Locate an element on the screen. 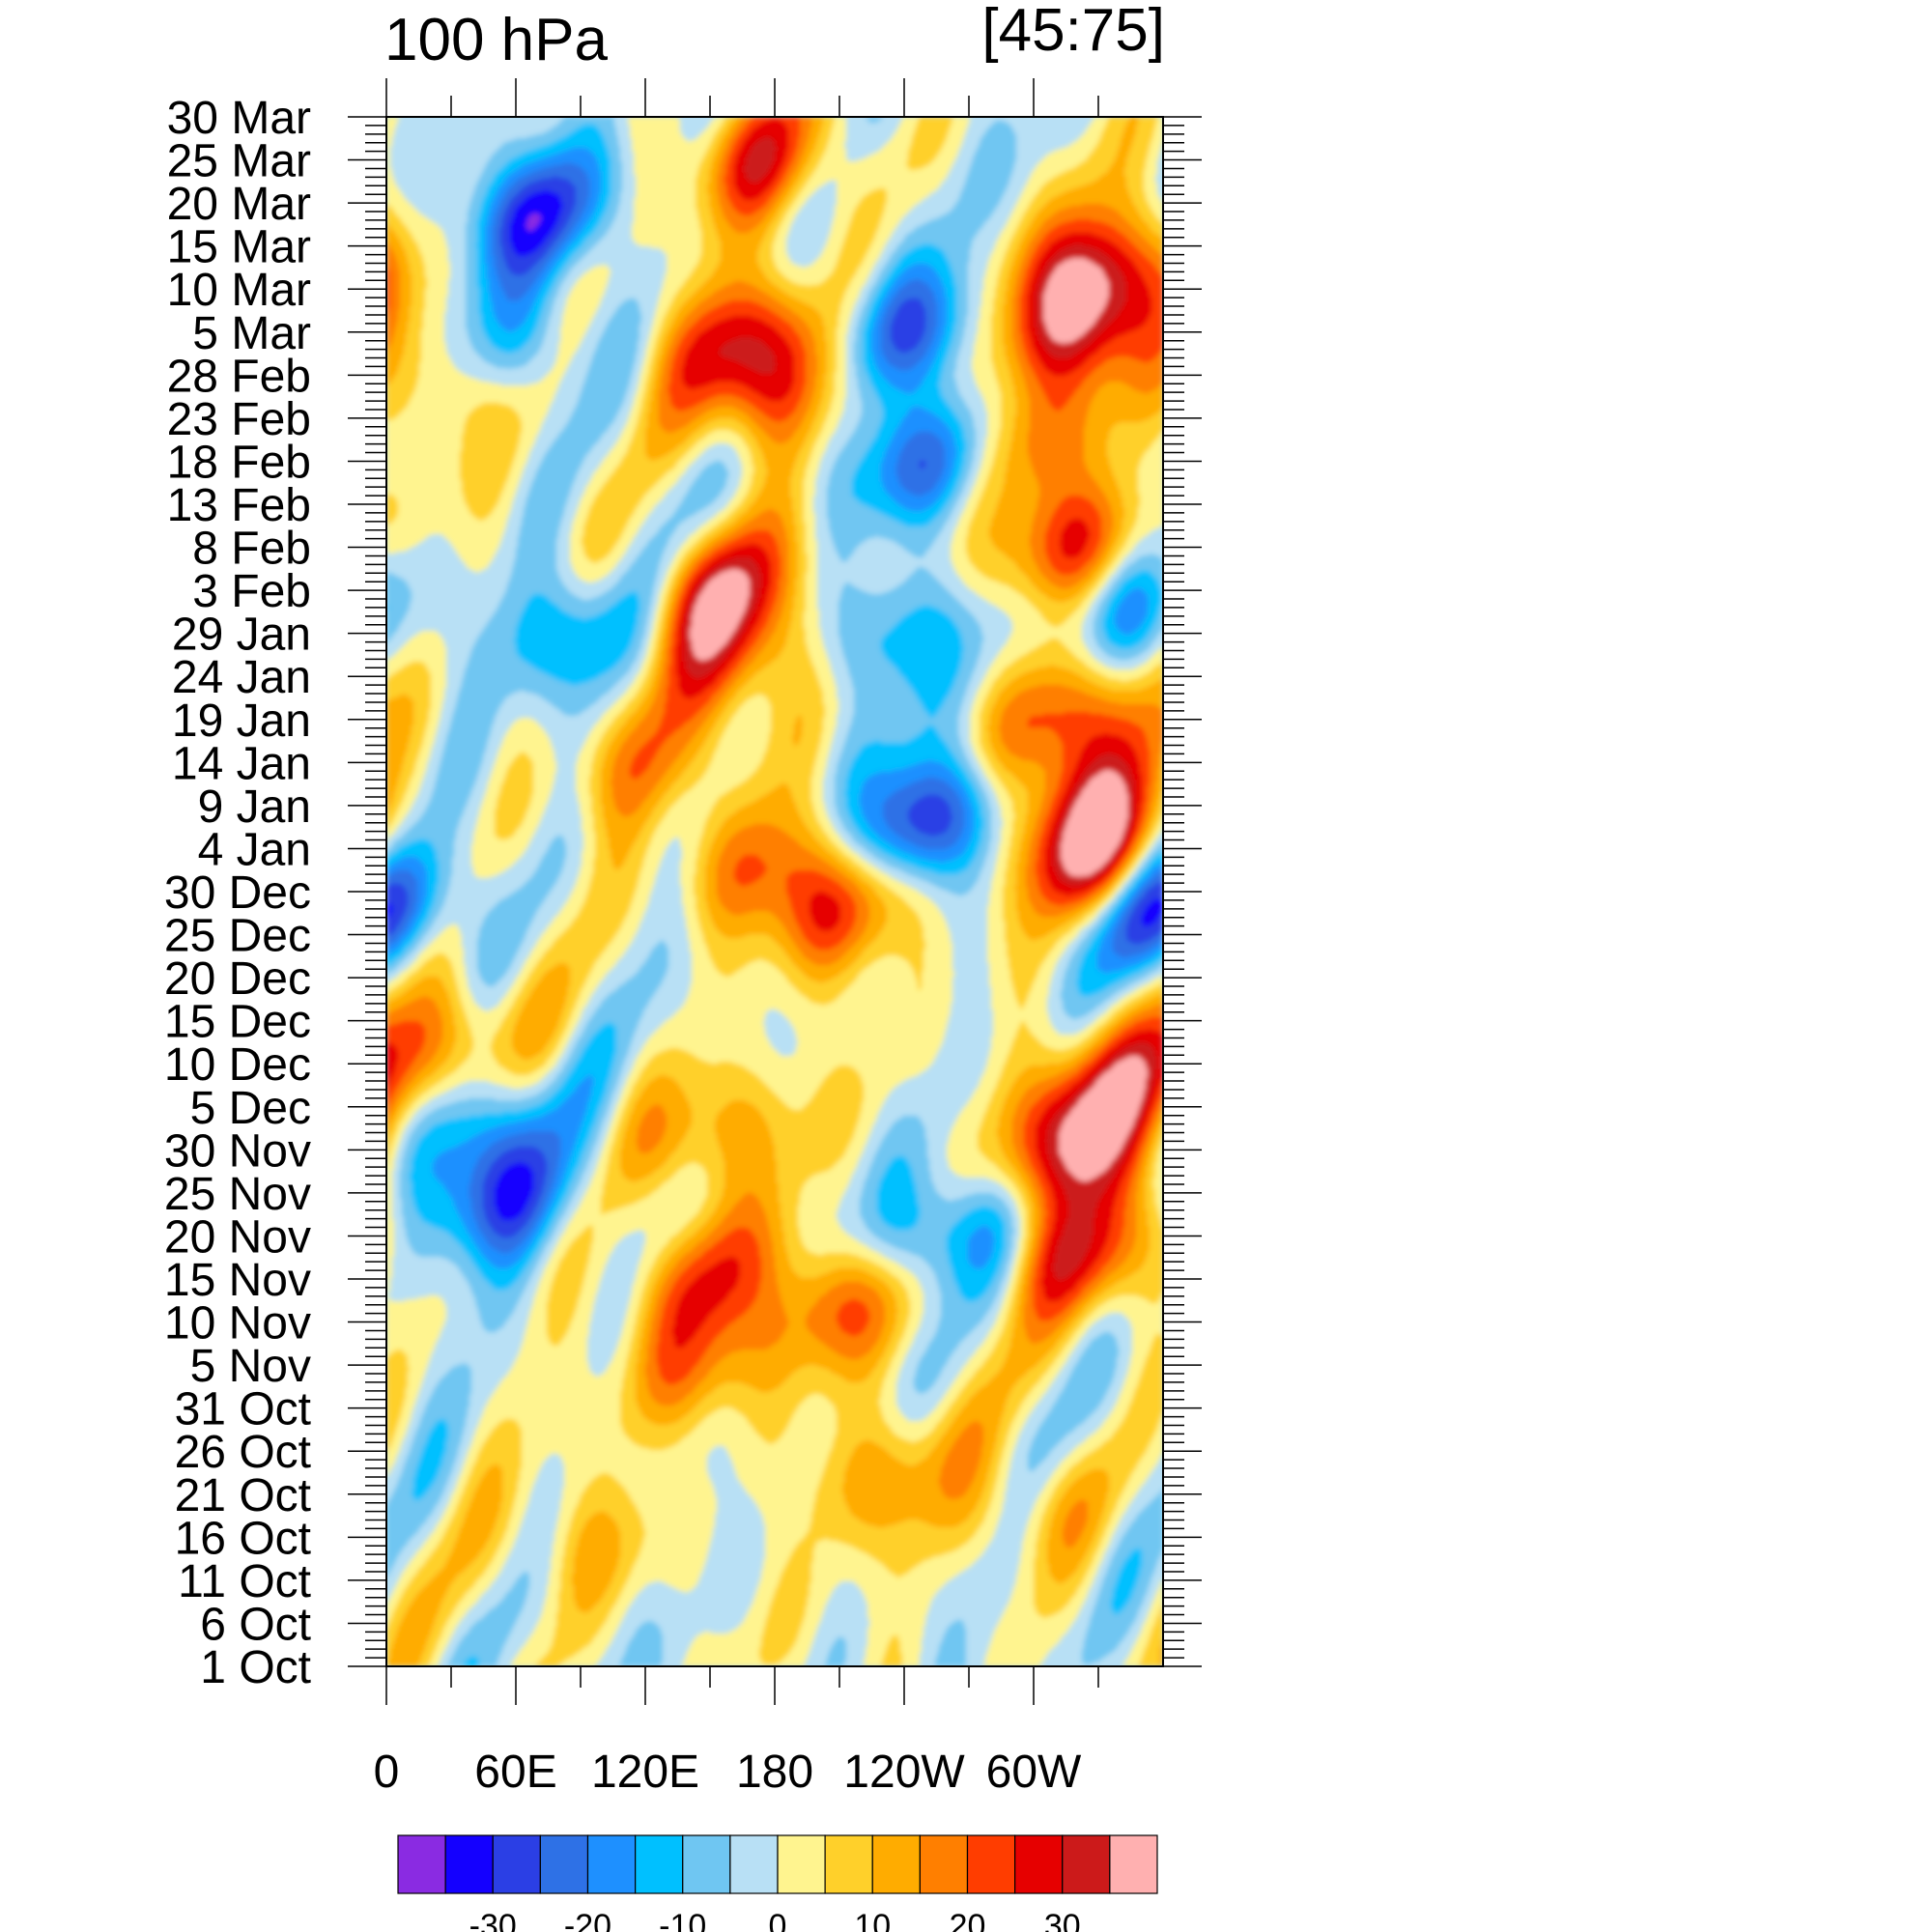  y-tick-label: 26 Oct is located at coordinates (243, 1452).